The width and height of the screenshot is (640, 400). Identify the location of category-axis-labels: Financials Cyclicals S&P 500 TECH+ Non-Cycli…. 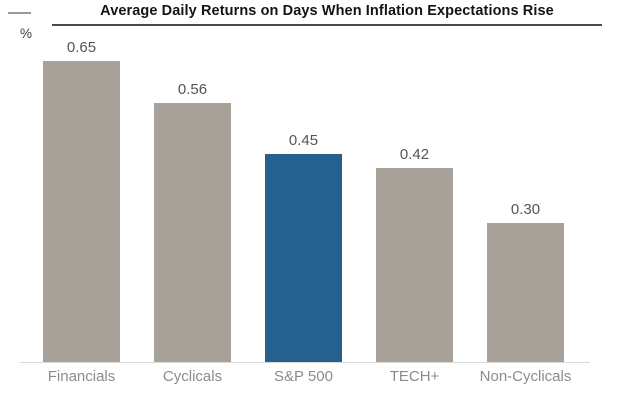
(307, 377).